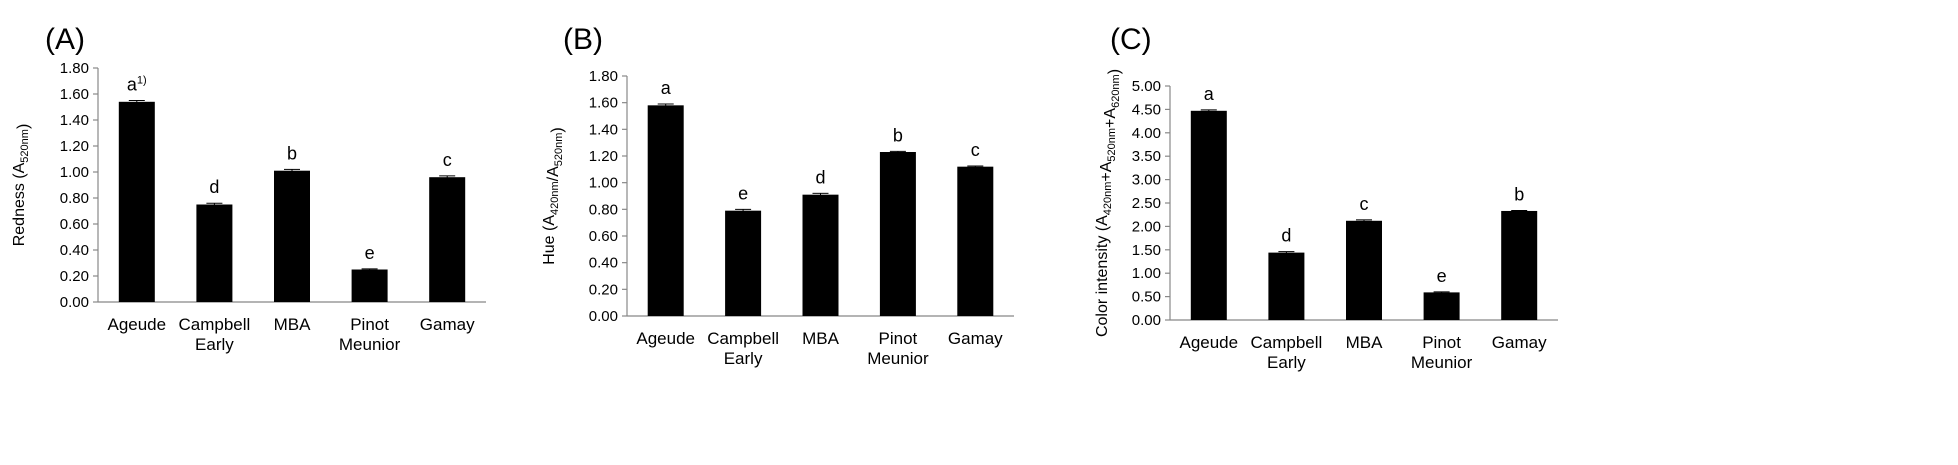 The image size is (1958, 465). What do you see at coordinates (142, 81) in the screenshot?
I see `significance-footnote: 1)` at bounding box center [142, 81].